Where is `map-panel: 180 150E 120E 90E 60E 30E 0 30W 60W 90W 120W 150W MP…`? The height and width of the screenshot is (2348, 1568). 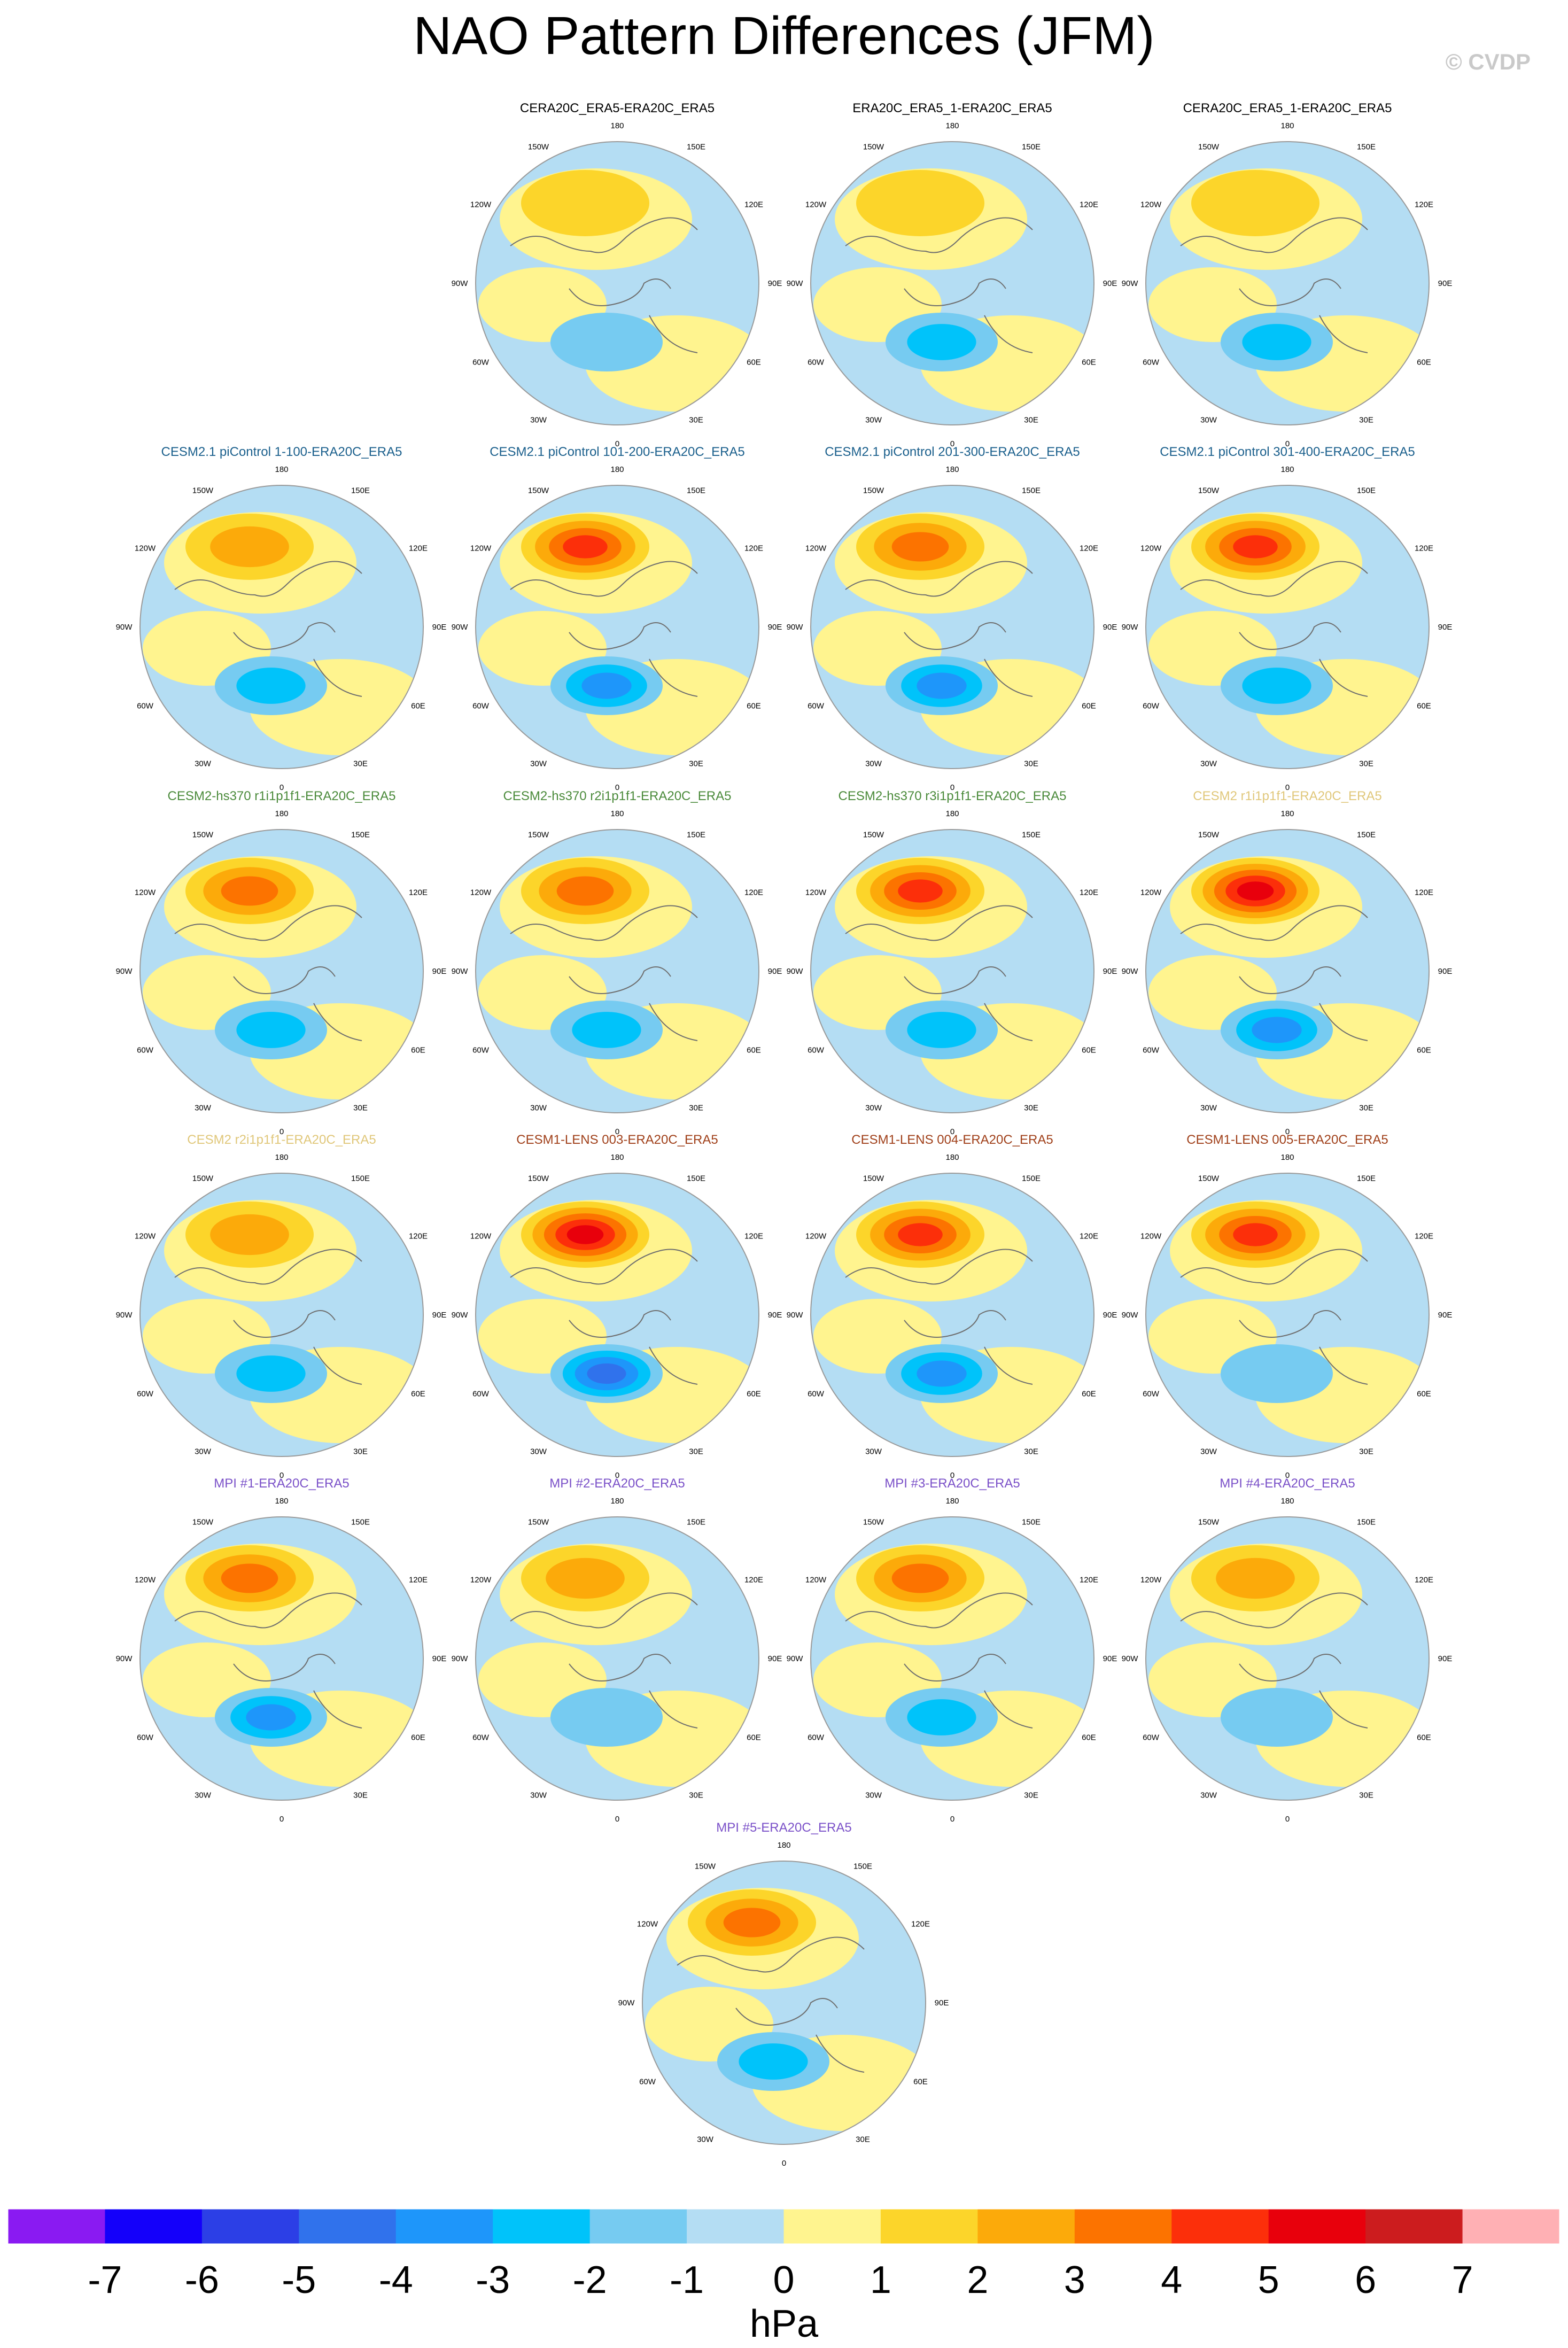 map-panel: 180 150E 120E 90E 60E 30E 0 30W 60W 90W 120W 150W MP… is located at coordinates (1287, 1650).